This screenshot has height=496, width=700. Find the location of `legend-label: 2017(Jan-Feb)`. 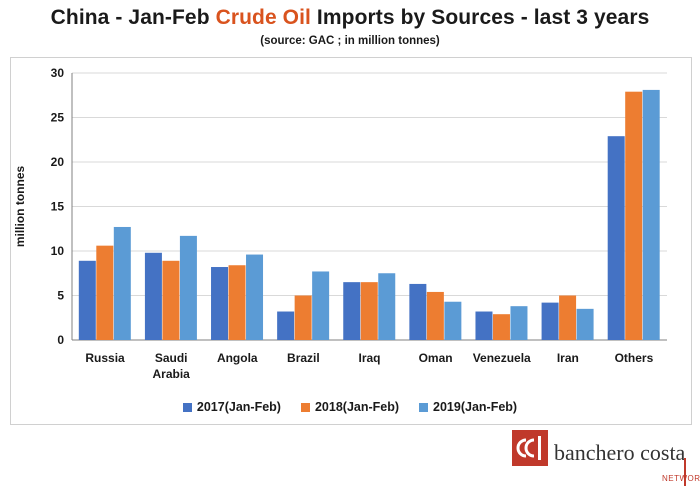

legend-label: 2017(Jan-Feb) is located at coordinates (238, 407).